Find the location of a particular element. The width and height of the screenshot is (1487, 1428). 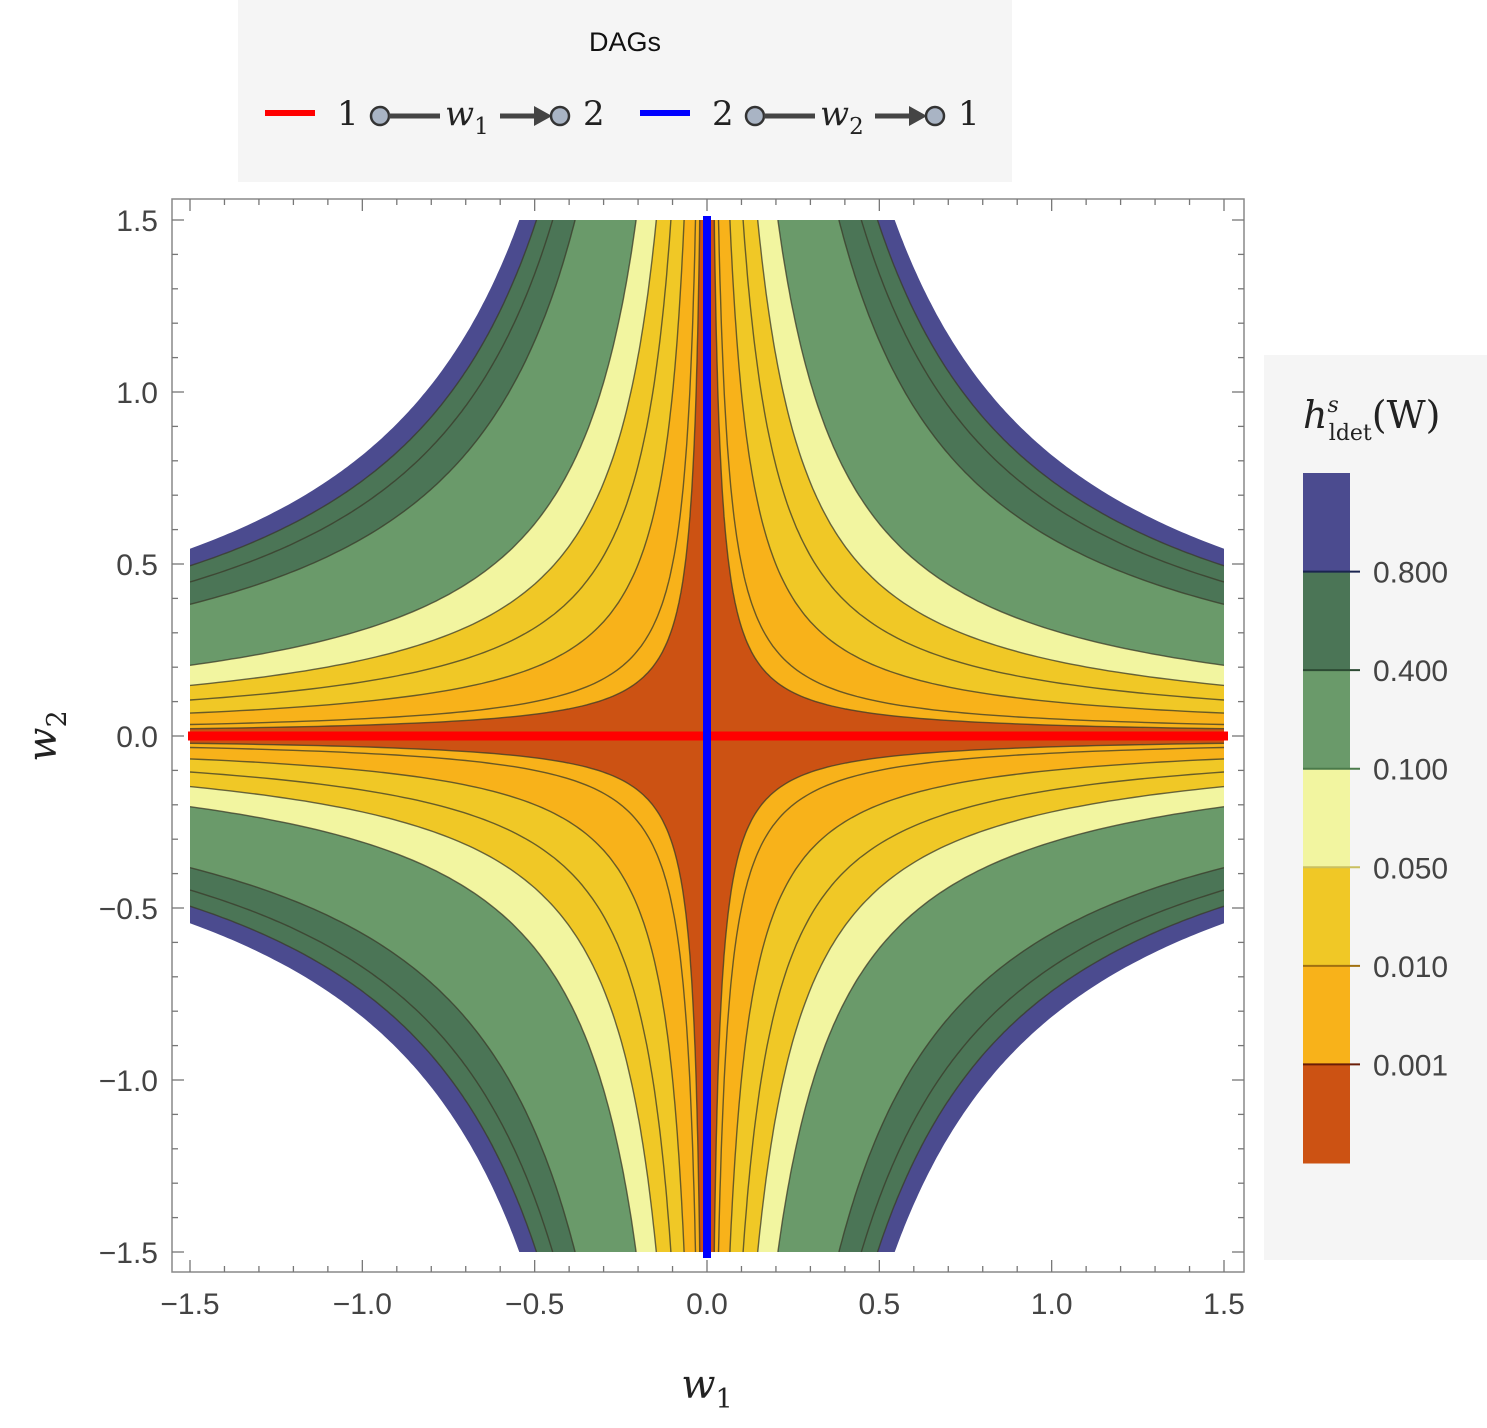

colorbar-label: 0.800 is located at coordinates (1410, 573).